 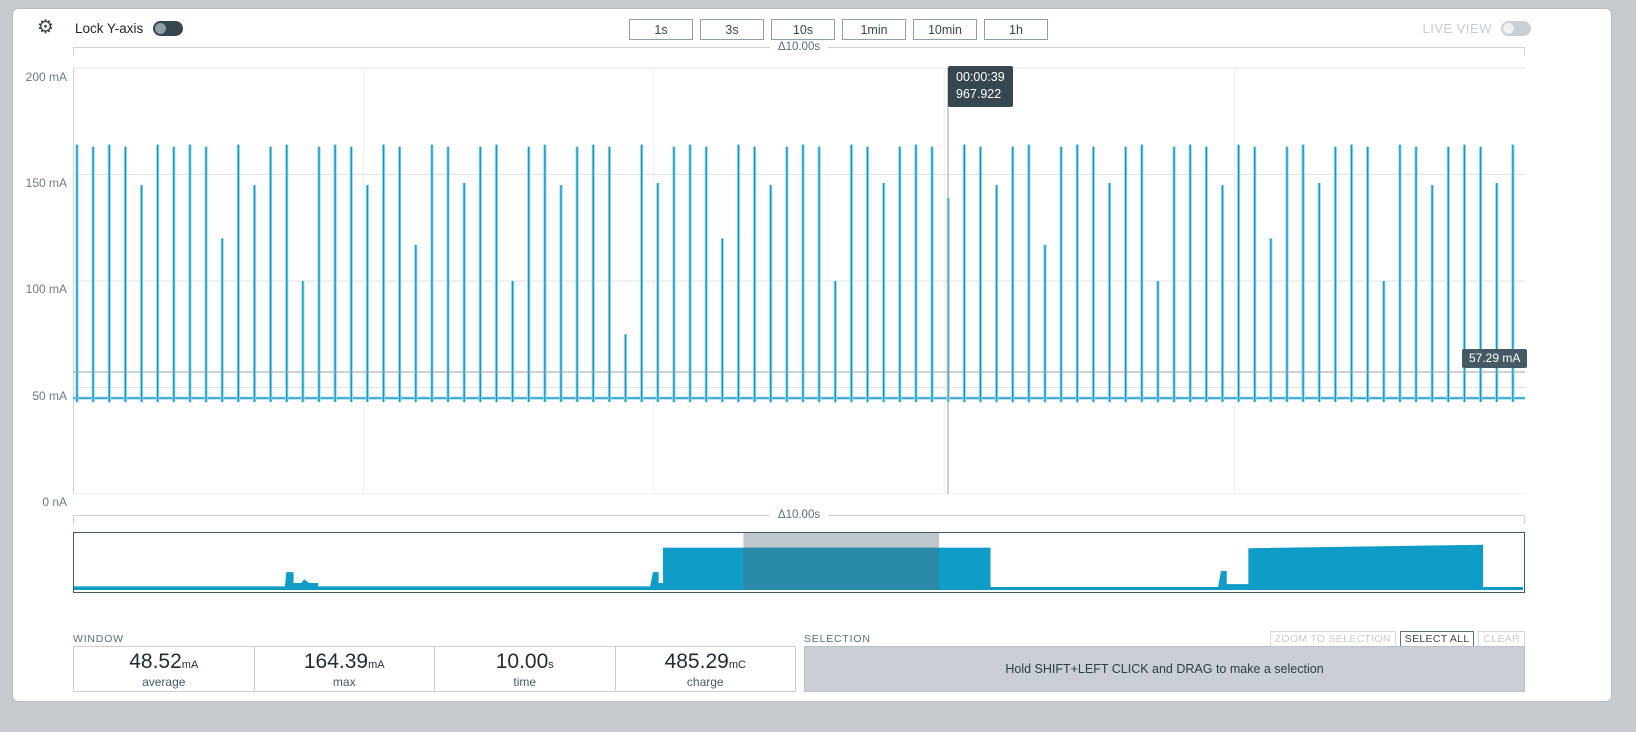 I want to click on stat-max-unit: mA, so click(x=376, y=665).